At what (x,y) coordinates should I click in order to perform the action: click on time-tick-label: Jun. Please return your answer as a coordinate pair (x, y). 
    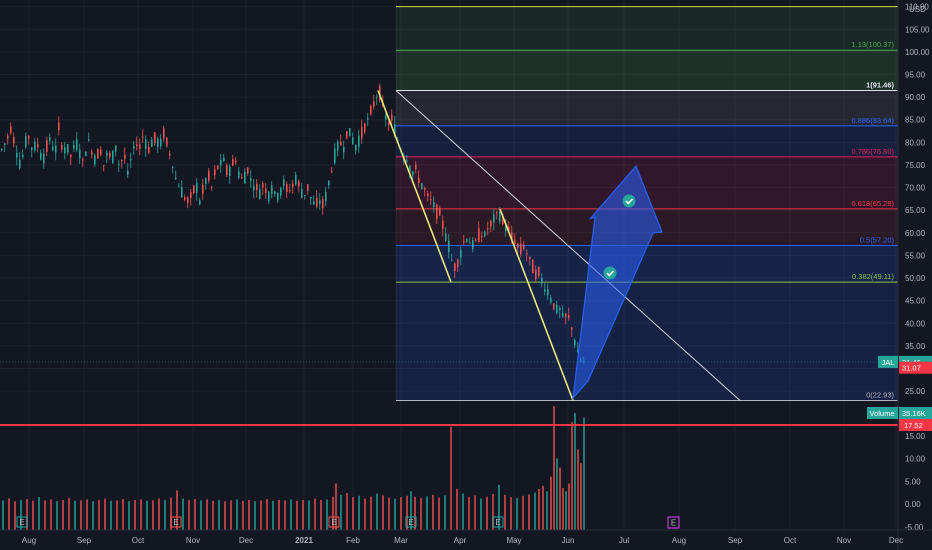
    Looking at the image, I should click on (568, 540).